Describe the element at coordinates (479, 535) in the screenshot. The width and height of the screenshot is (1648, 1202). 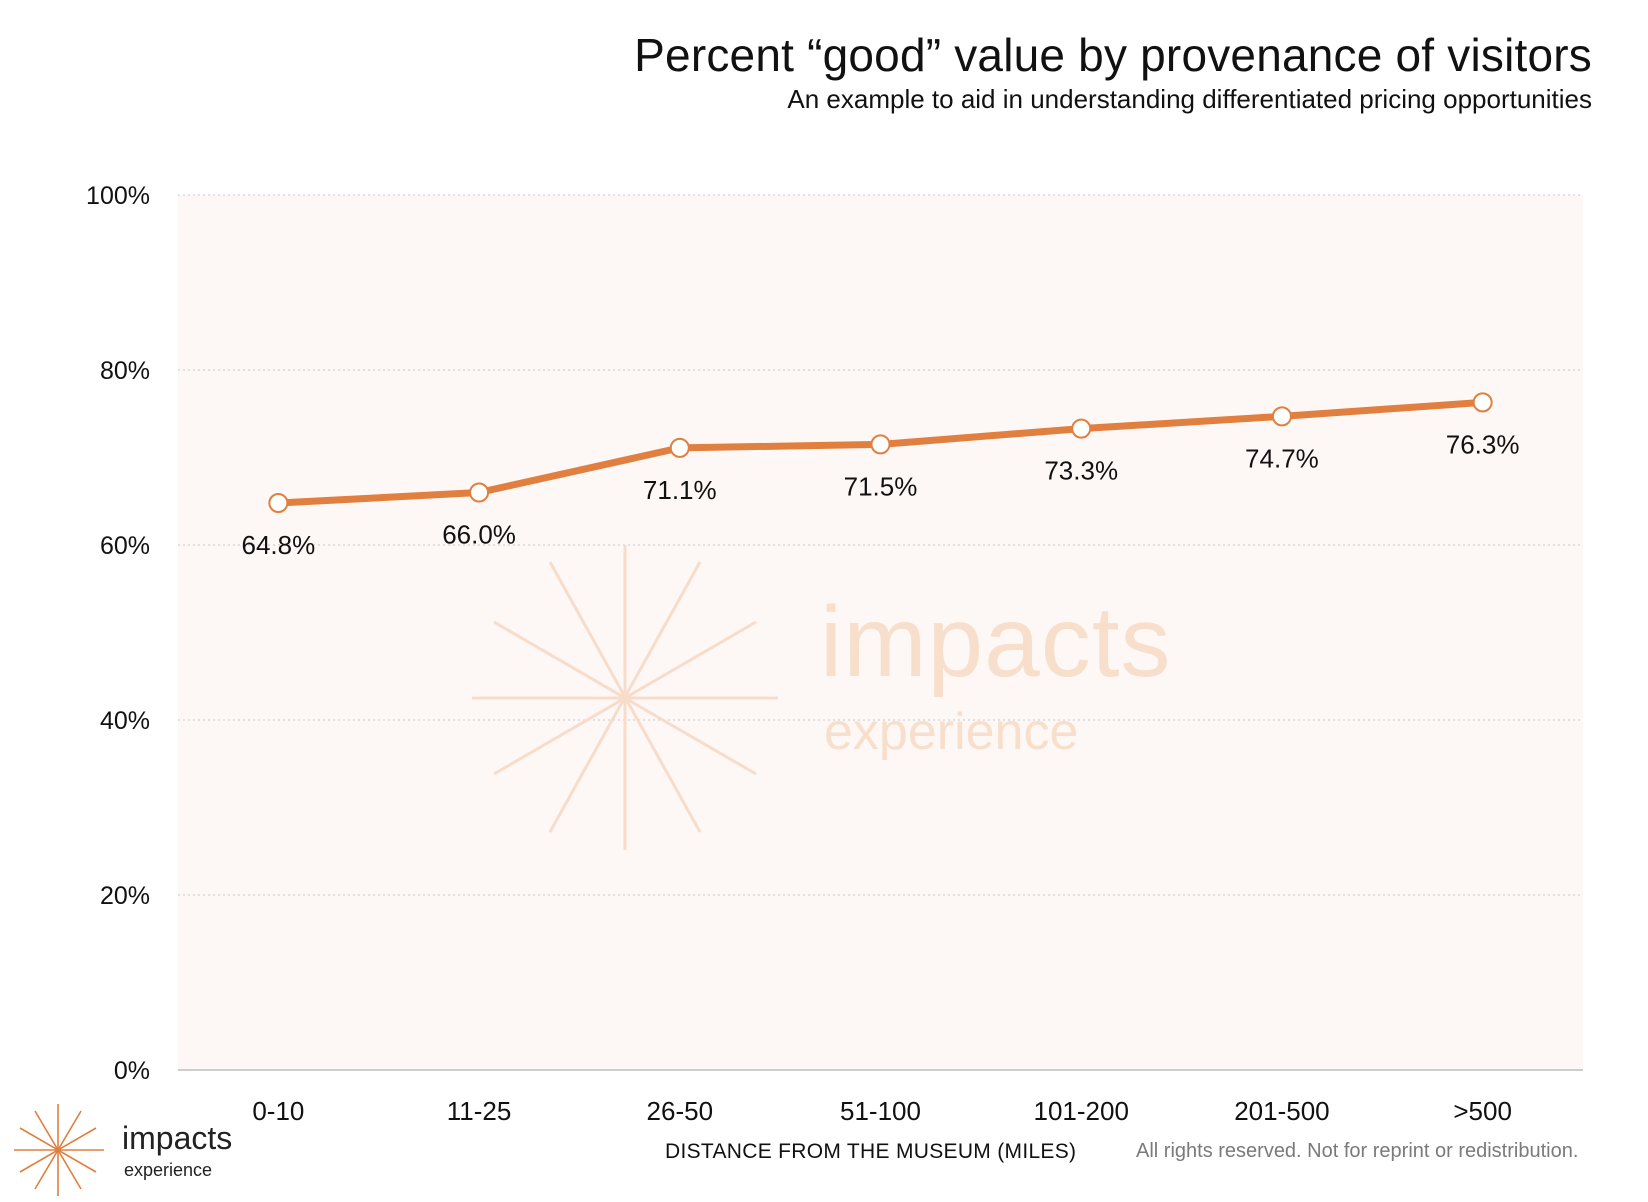
I see `data-label: 66.0%` at that location.